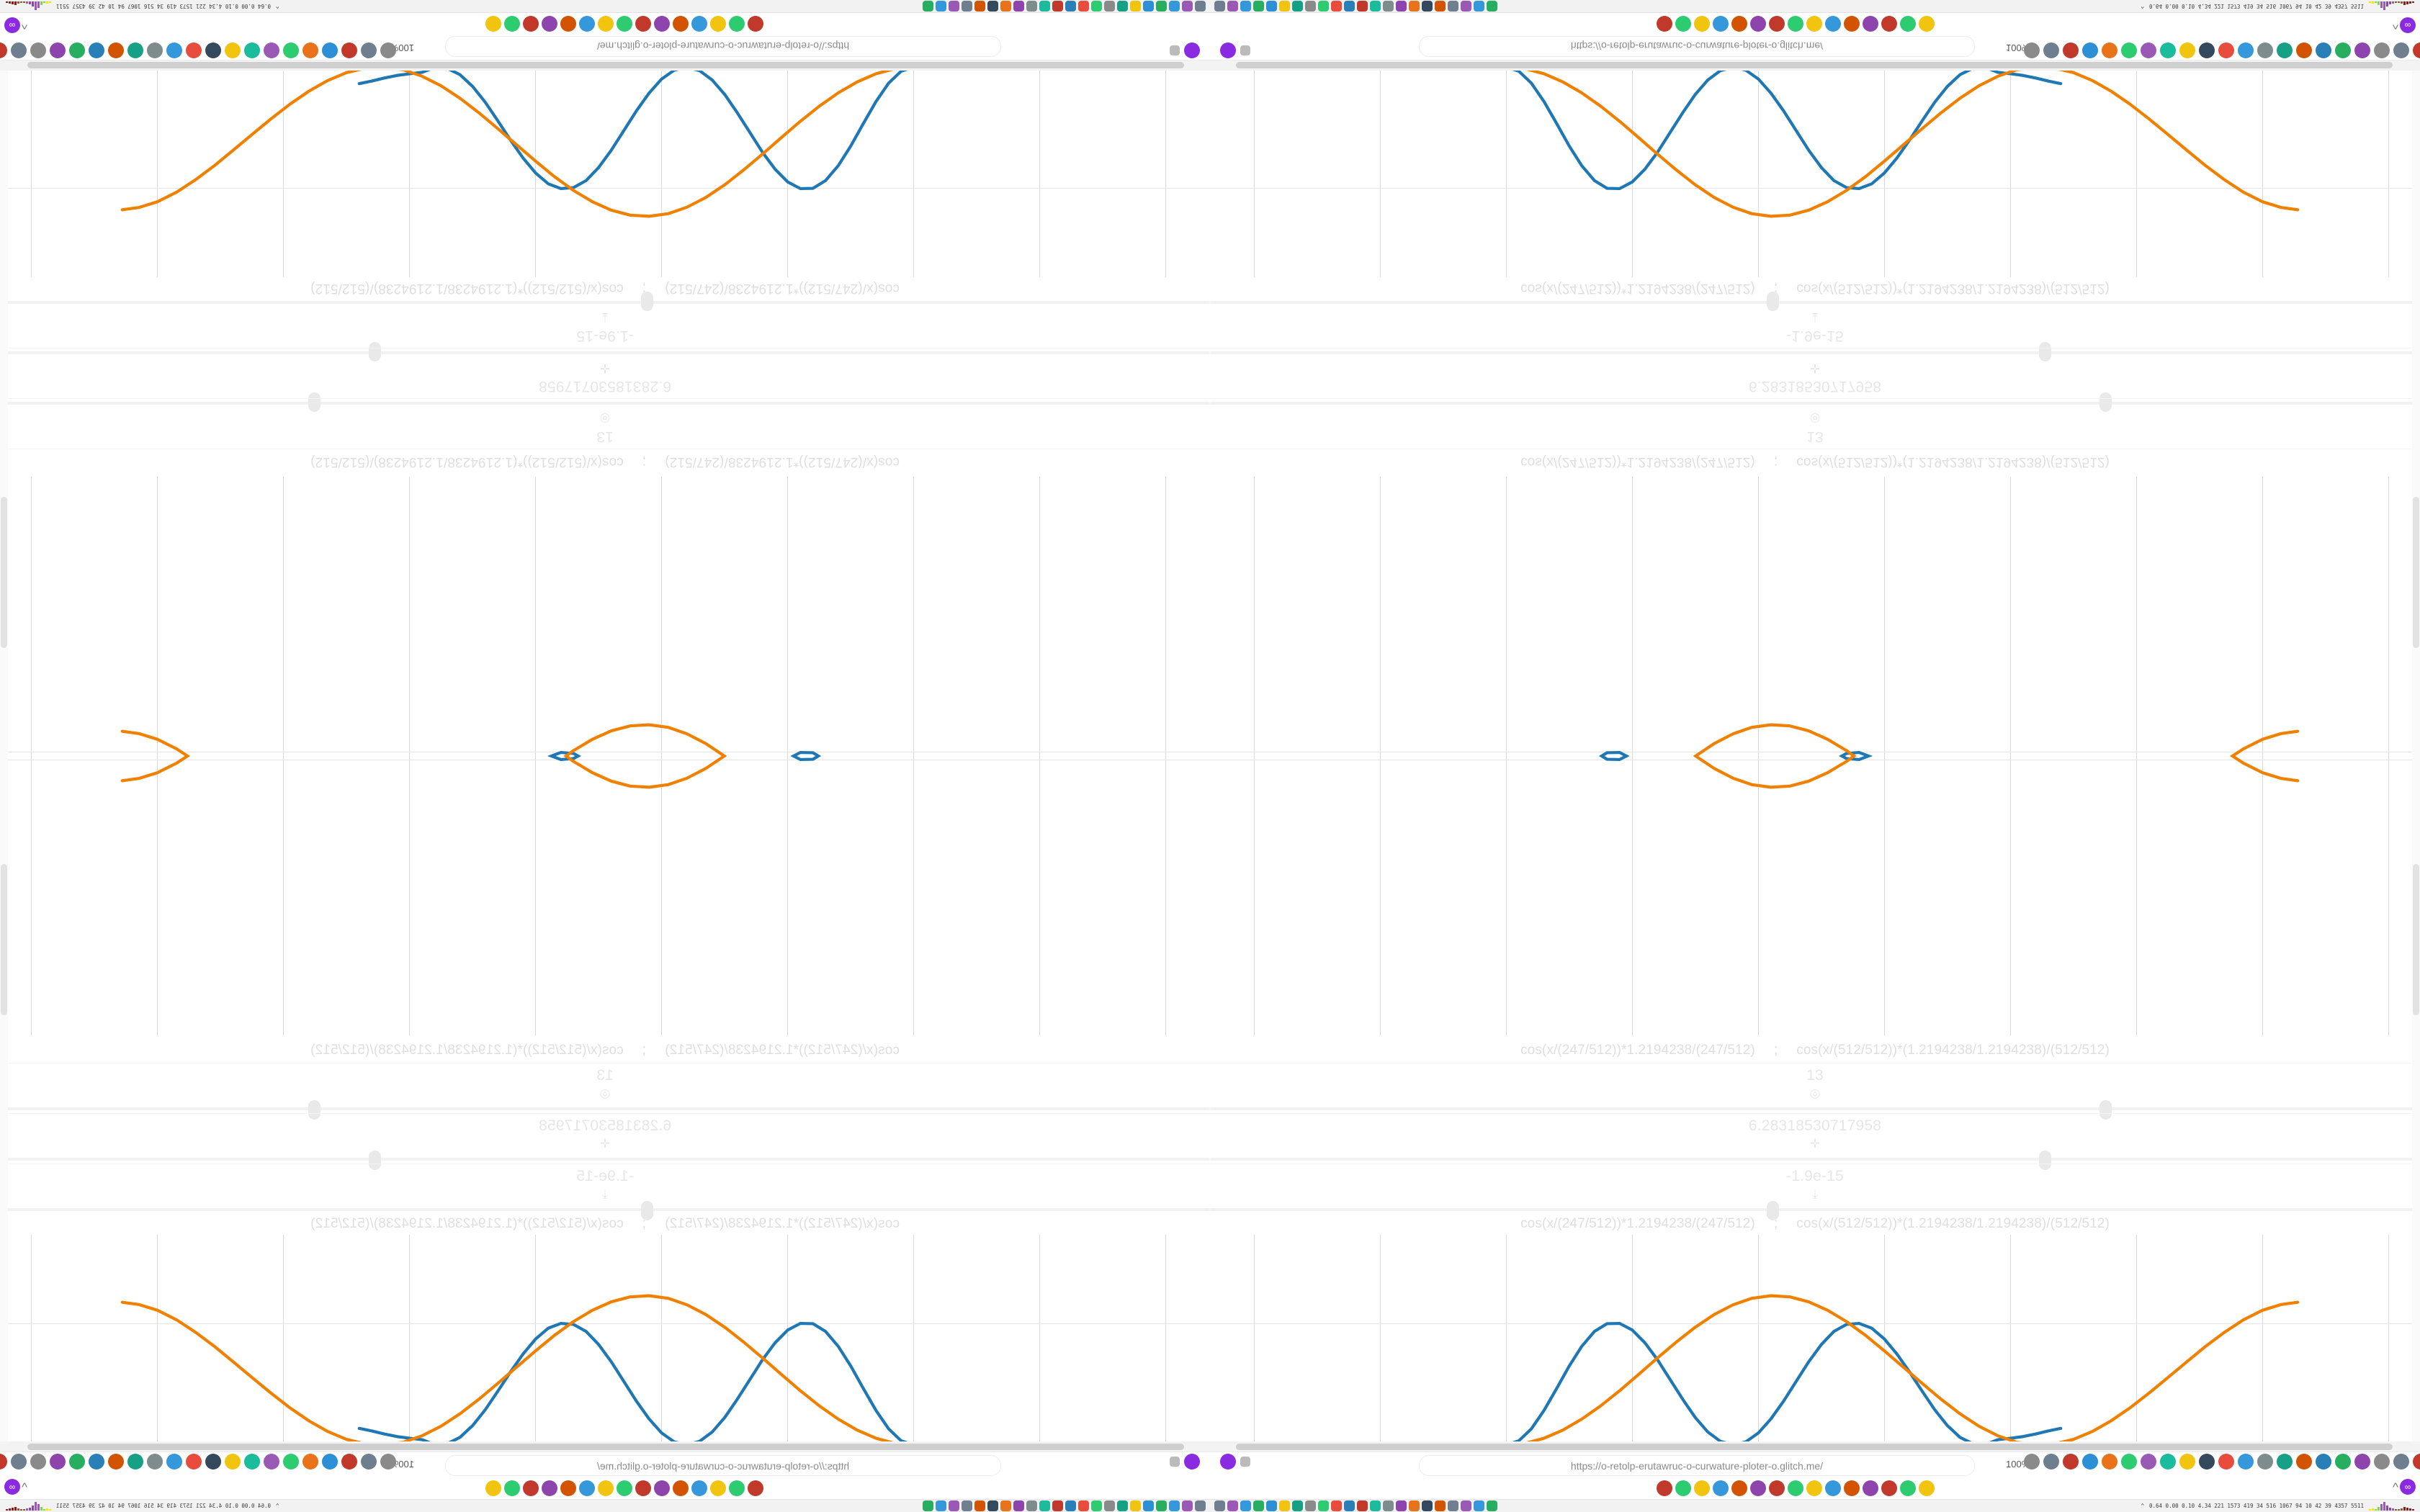 The width and height of the screenshot is (2420, 1512). Describe the element at coordinates (155, 50) in the screenshot. I see `settings-icon` at that location.